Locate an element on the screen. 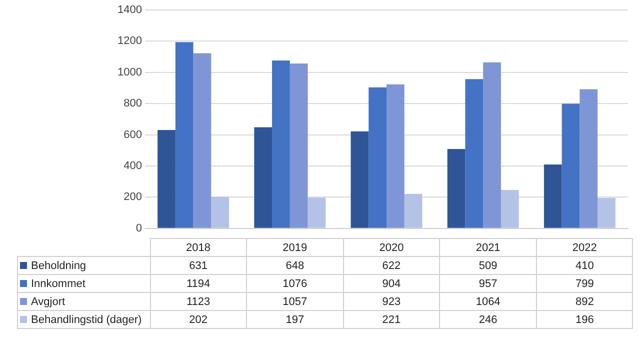 Image resolution: width=638 pixels, height=341 pixels. legend-label: Behandlingstid (dager) is located at coordinates (84, 319).